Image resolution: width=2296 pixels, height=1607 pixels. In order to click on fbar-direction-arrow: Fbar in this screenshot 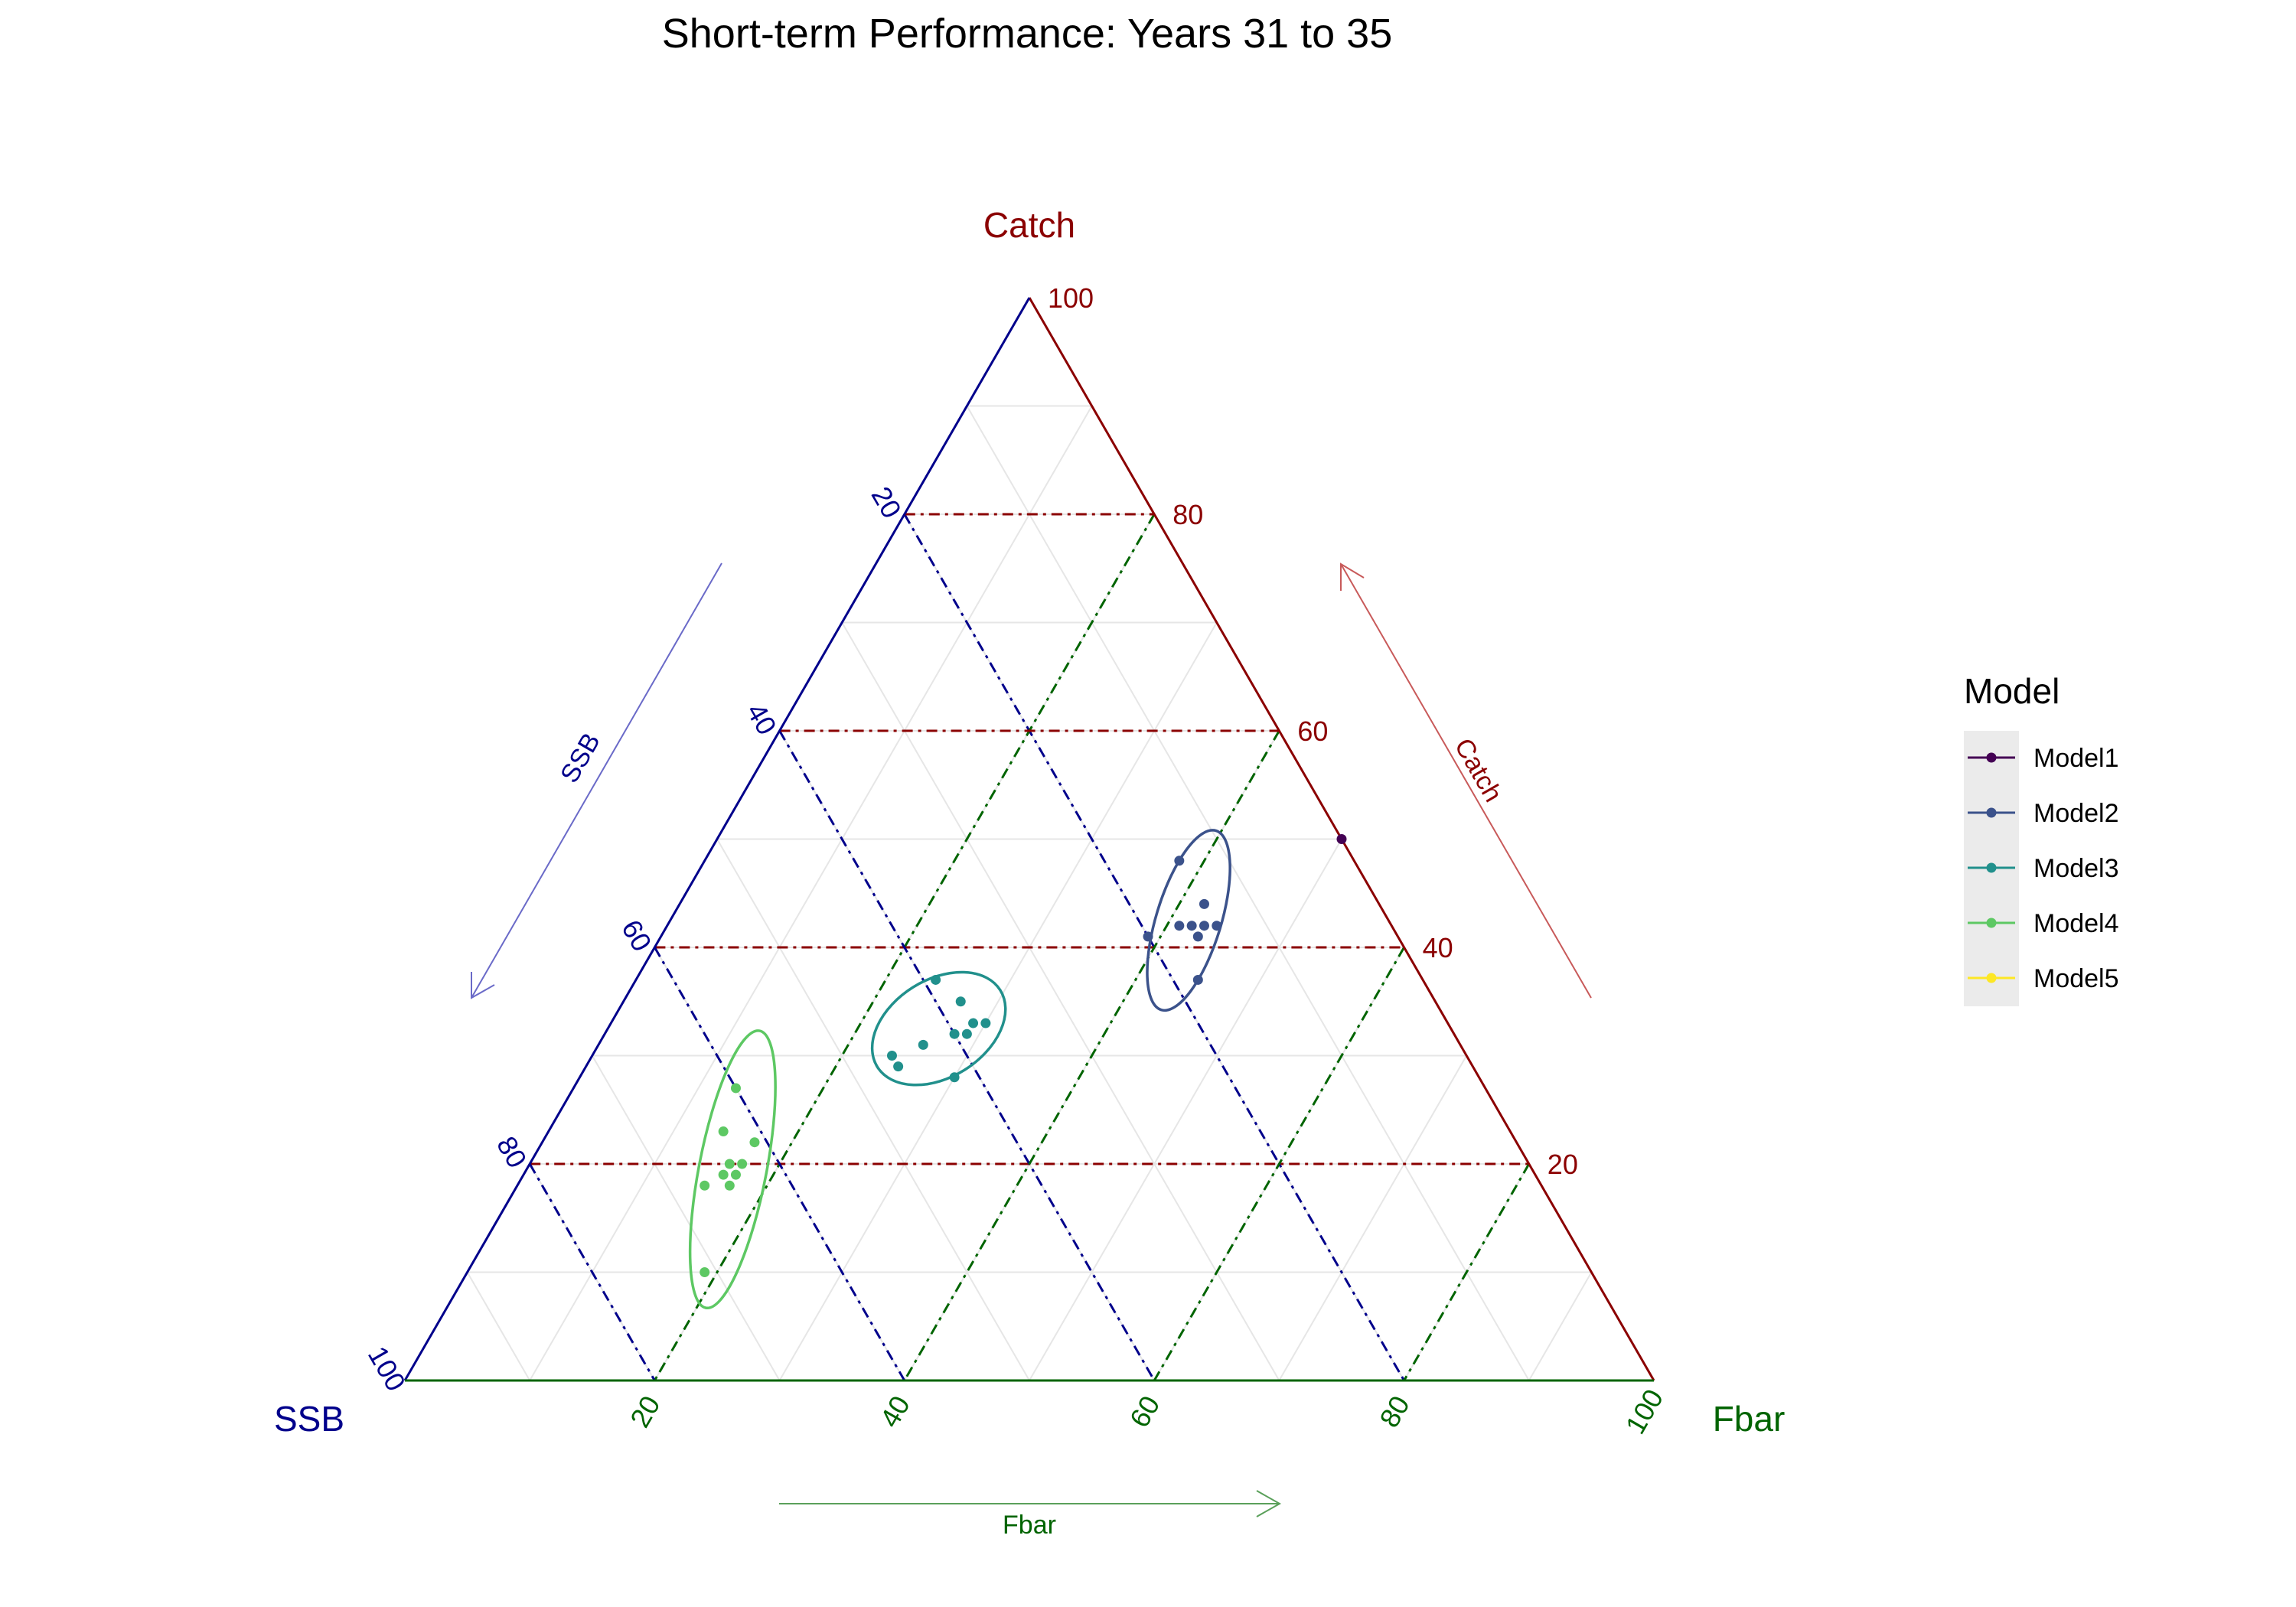, I will do `click(1030, 1515)`.